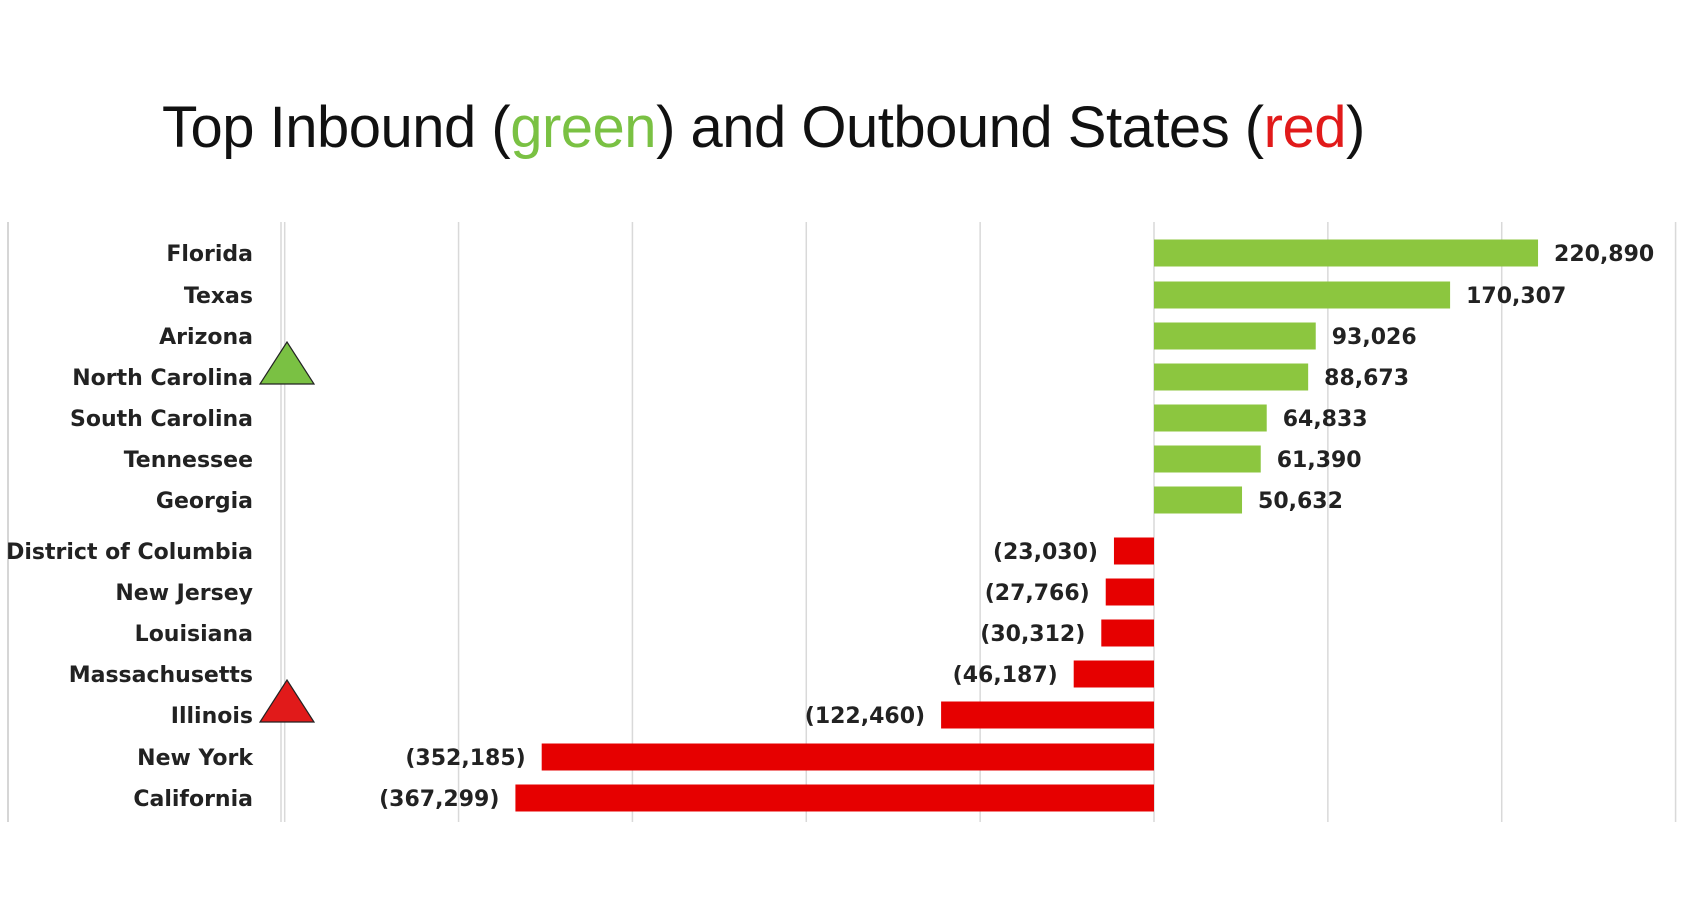 The image size is (1683, 900). I want to click on value-label: 170,307, so click(1516, 296).